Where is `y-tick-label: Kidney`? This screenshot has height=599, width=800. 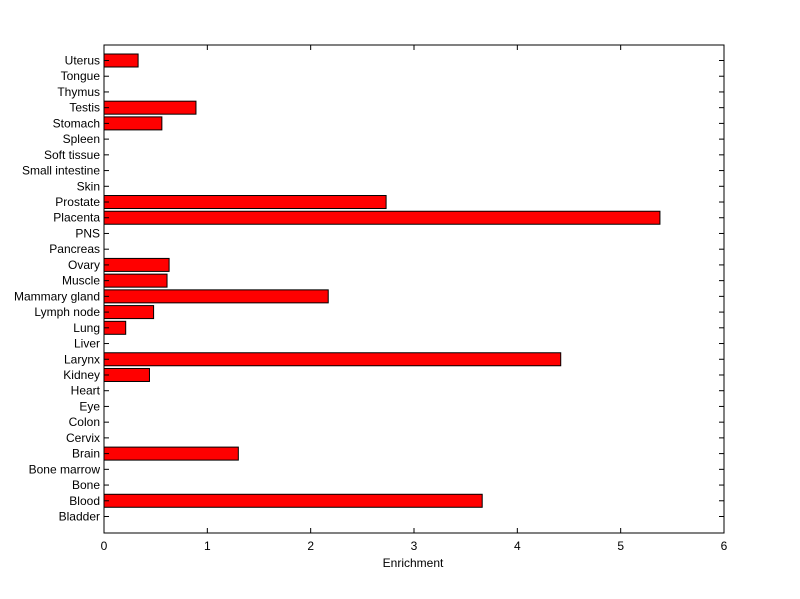
y-tick-label: Kidney is located at coordinates (81, 375).